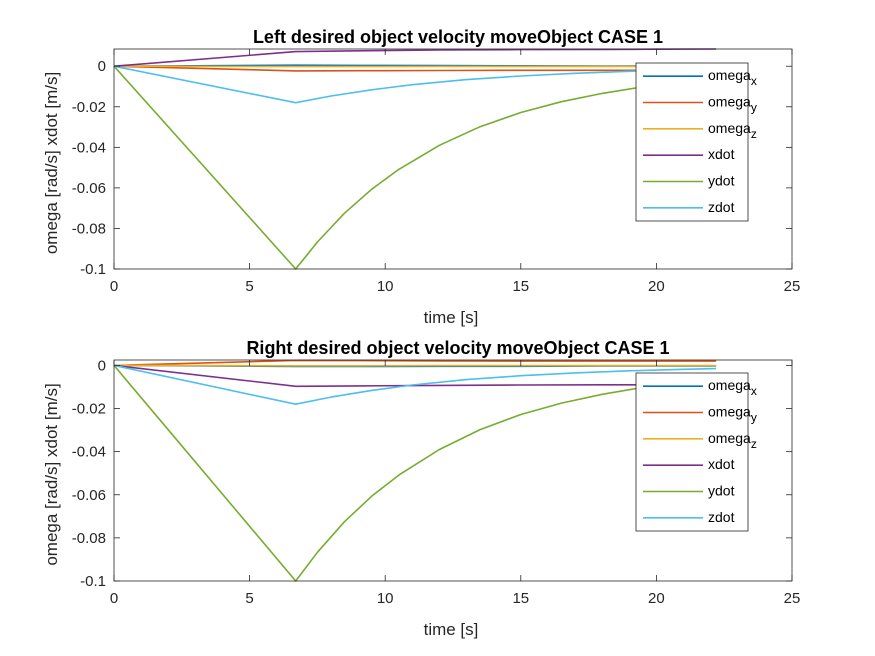 Image resolution: width=875 pixels, height=656 pixels. What do you see at coordinates (415, 385) in the screenshot?
I see `series-line-zdot` at bounding box center [415, 385].